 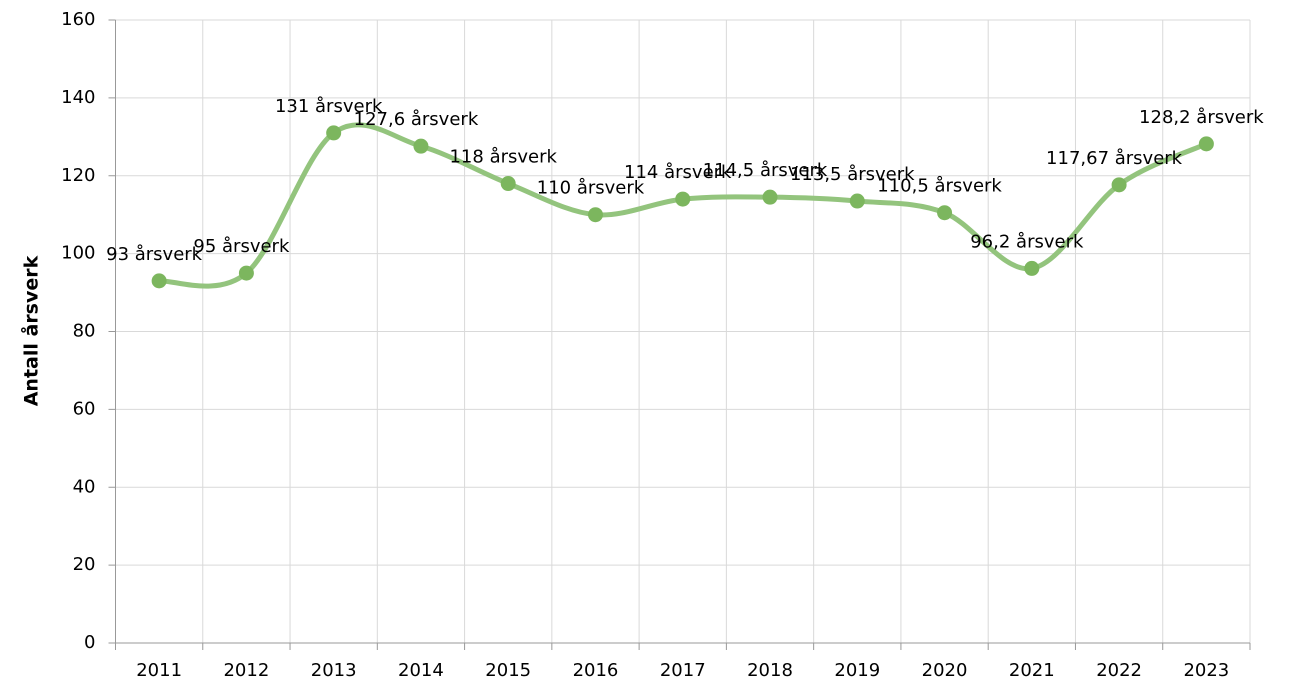 What do you see at coordinates (1201, 117) in the screenshot?
I see `data-label: 128,2 årsverk` at bounding box center [1201, 117].